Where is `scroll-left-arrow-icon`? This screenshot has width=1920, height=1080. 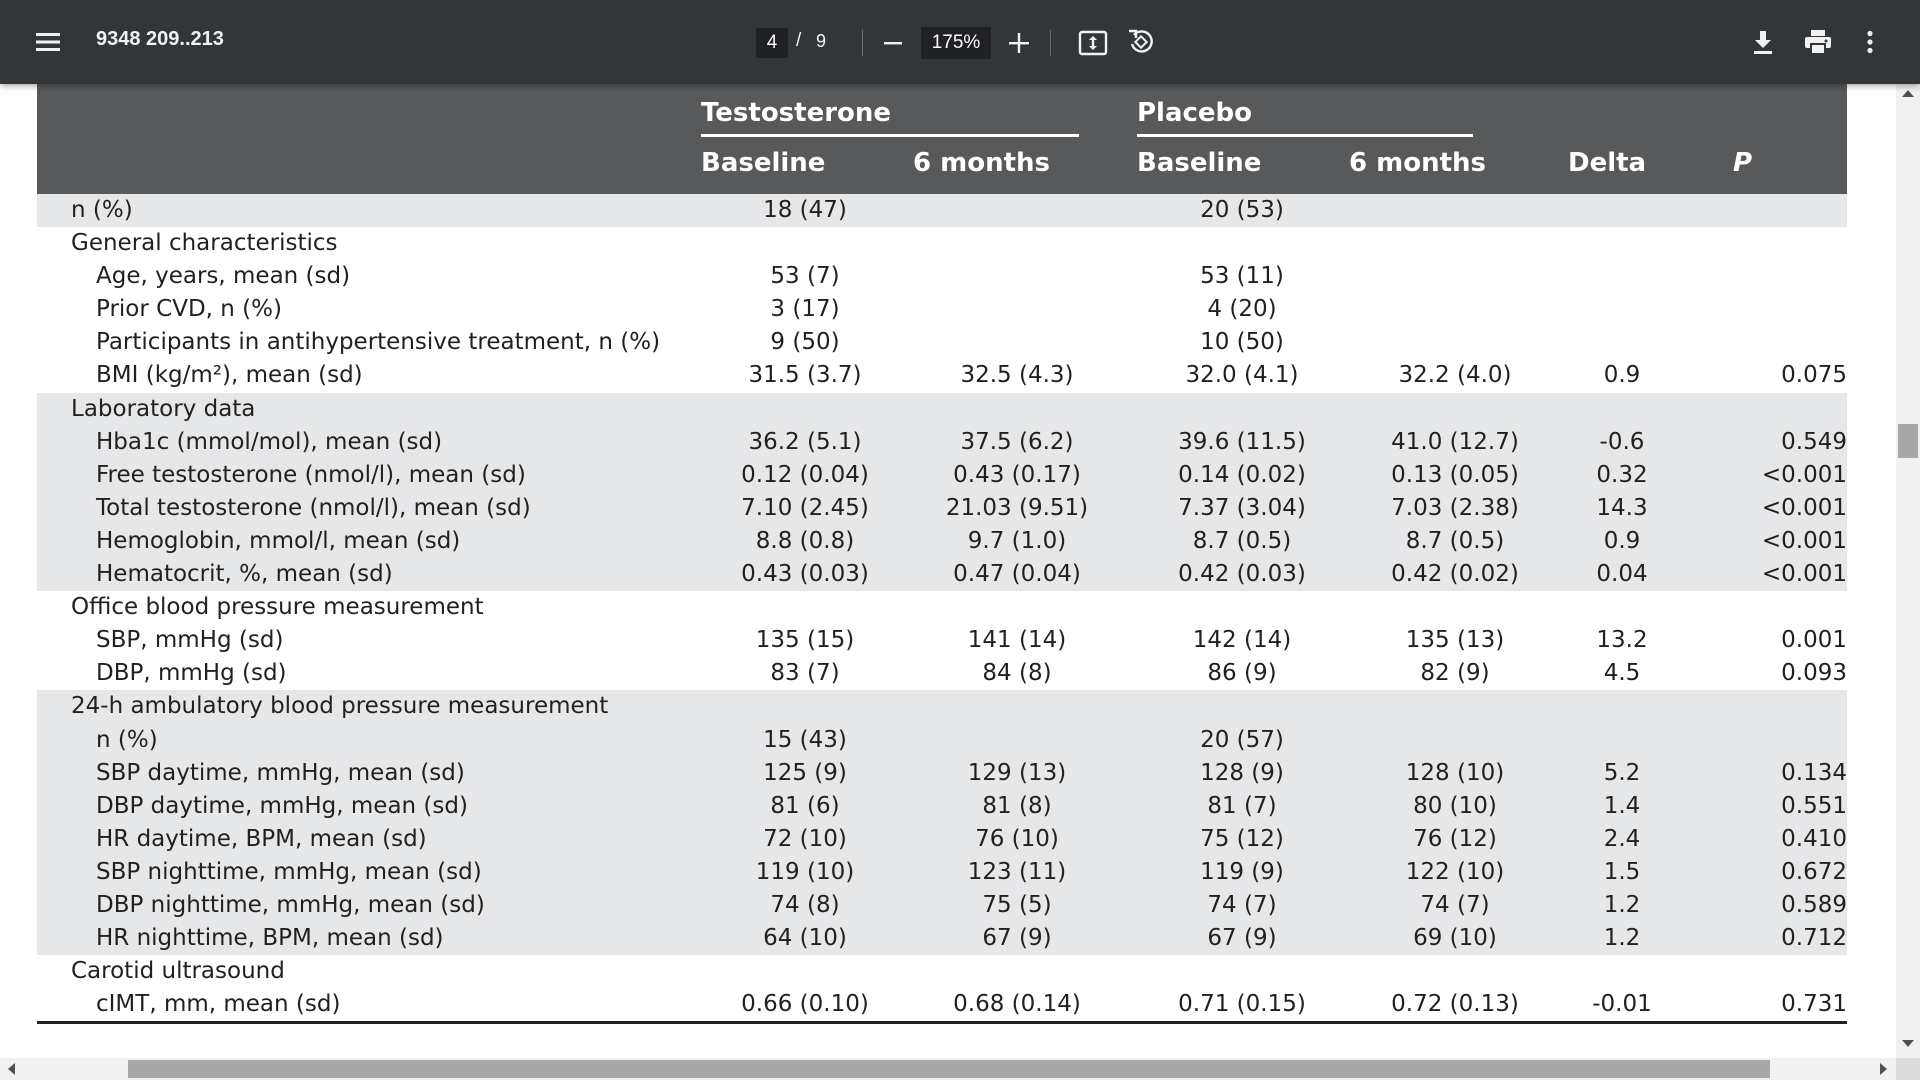 scroll-left-arrow-icon is located at coordinates (11, 1069).